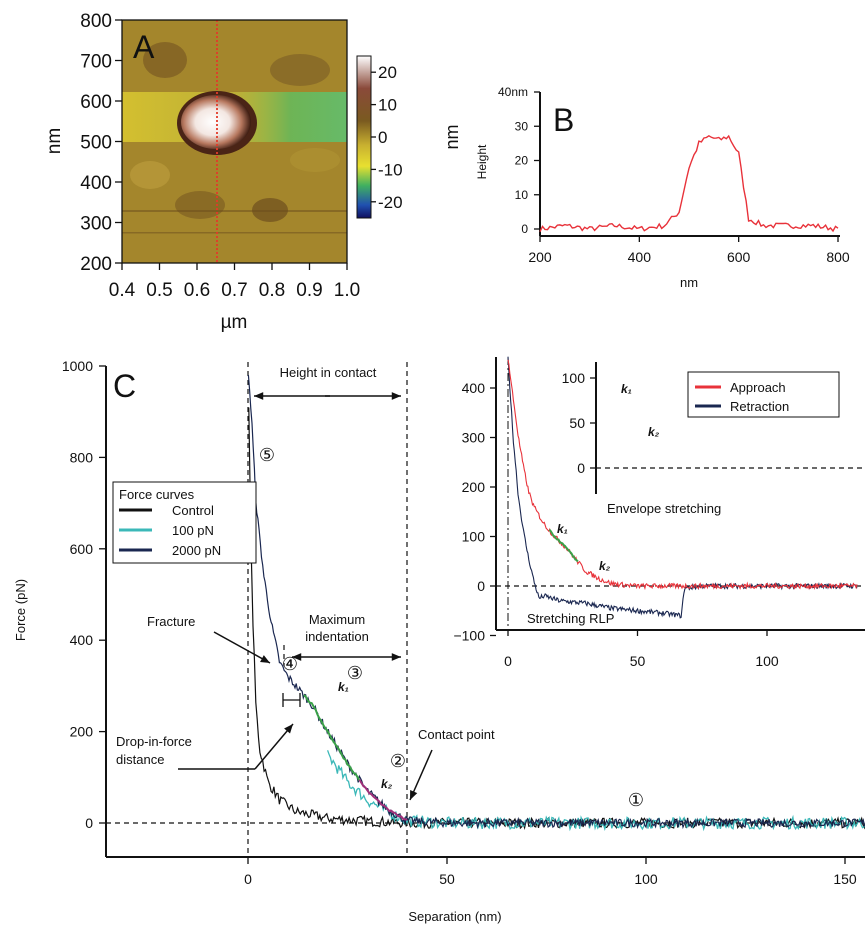 The width and height of the screenshot is (865, 929). Describe the element at coordinates (414, 795) in the screenshot. I see `contact-point-arrow-head` at that location.